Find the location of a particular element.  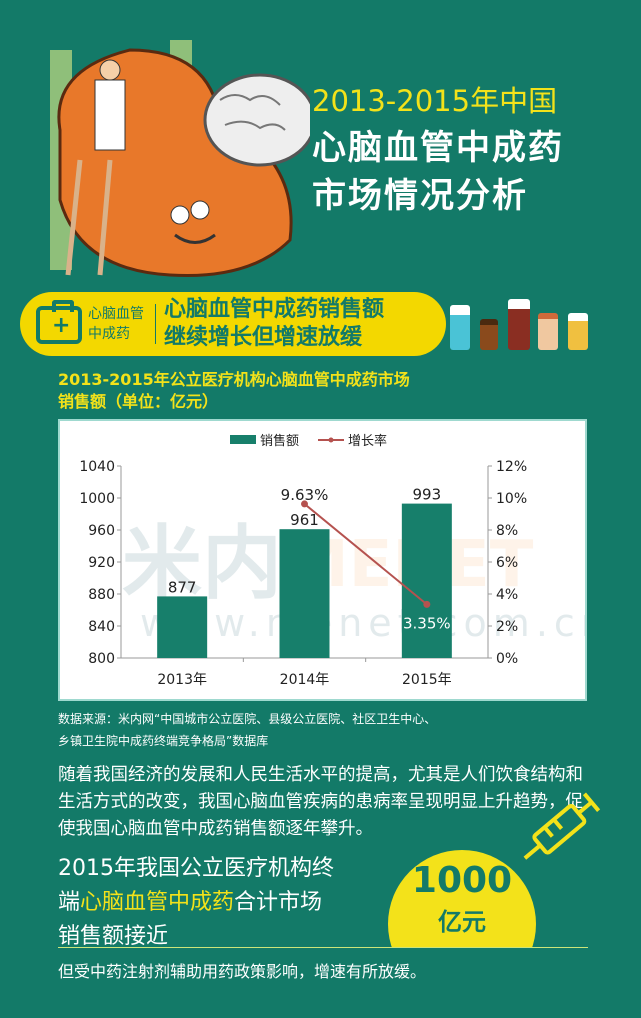

section-banner: + 心脑血管 中成药 心脑血管中成药销售额 继续增长但增速放缓 is located at coordinates (233, 324).